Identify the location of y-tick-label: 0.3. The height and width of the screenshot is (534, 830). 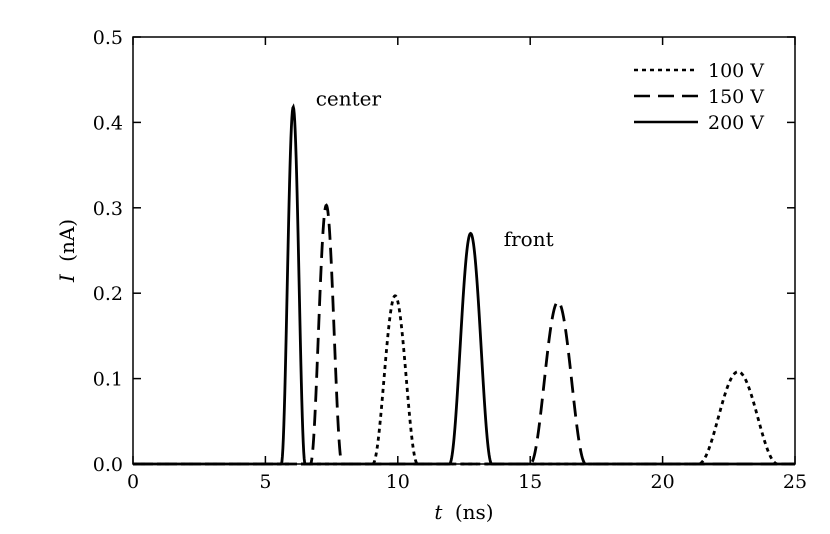
(108, 209).